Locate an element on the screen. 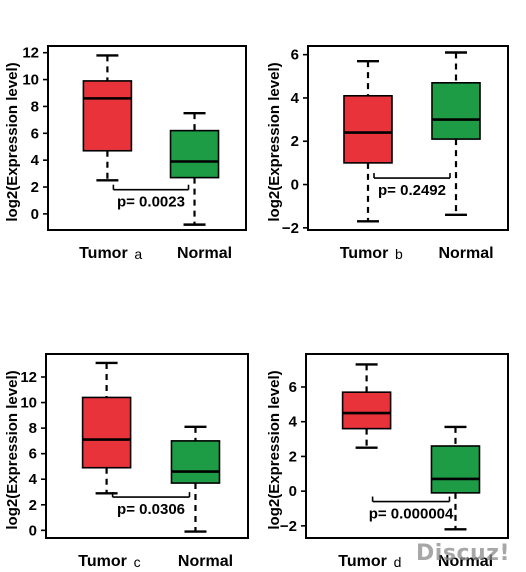 This screenshot has height=572, width=526. p-value-label: p= 0.0023 is located at coordinates (151, 202).